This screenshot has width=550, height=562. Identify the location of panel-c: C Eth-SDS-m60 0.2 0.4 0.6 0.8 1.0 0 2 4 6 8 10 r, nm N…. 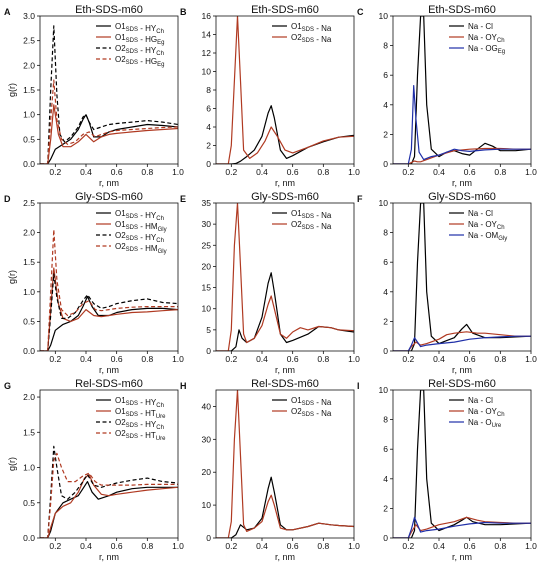
(447, 96).